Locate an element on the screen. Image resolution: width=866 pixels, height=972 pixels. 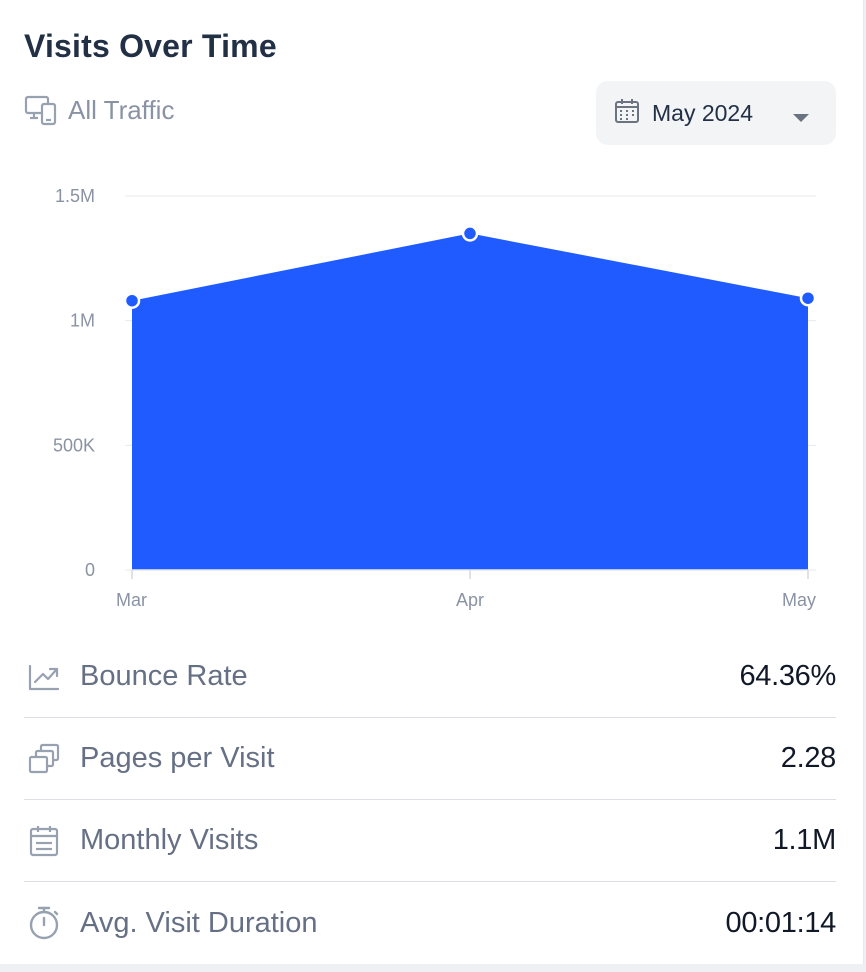
y-tick-label: 1M is located at coordinates (82, 321).